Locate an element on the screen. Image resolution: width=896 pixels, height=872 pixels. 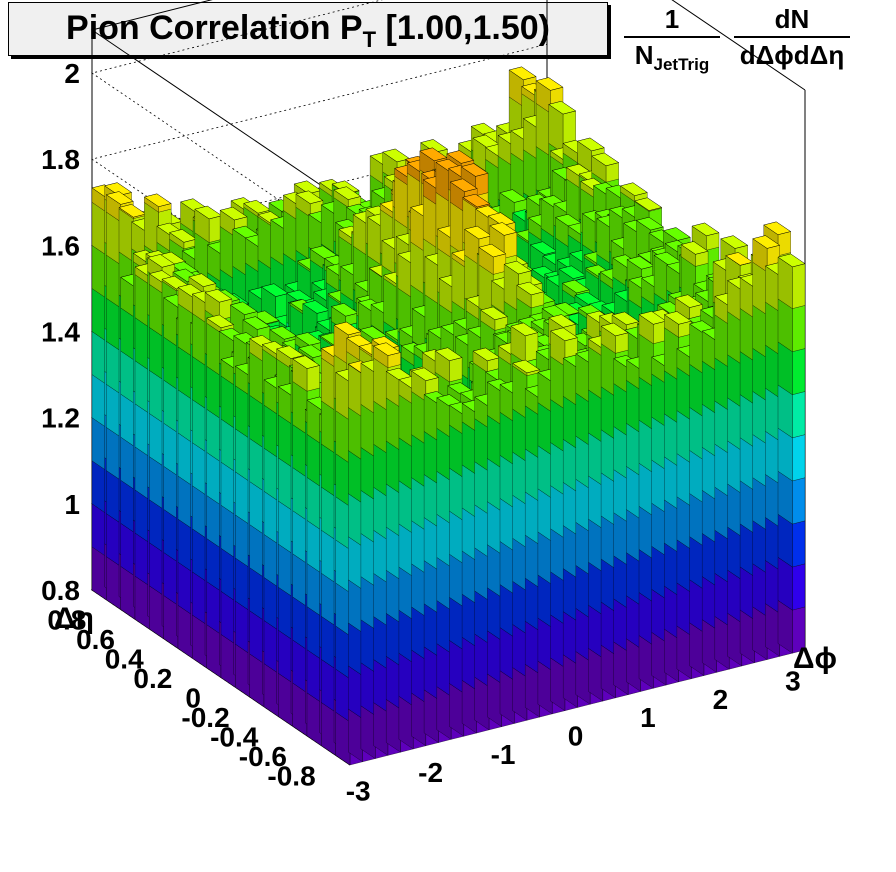
x-tick-label: -3 is located at coordinates (358, 790).